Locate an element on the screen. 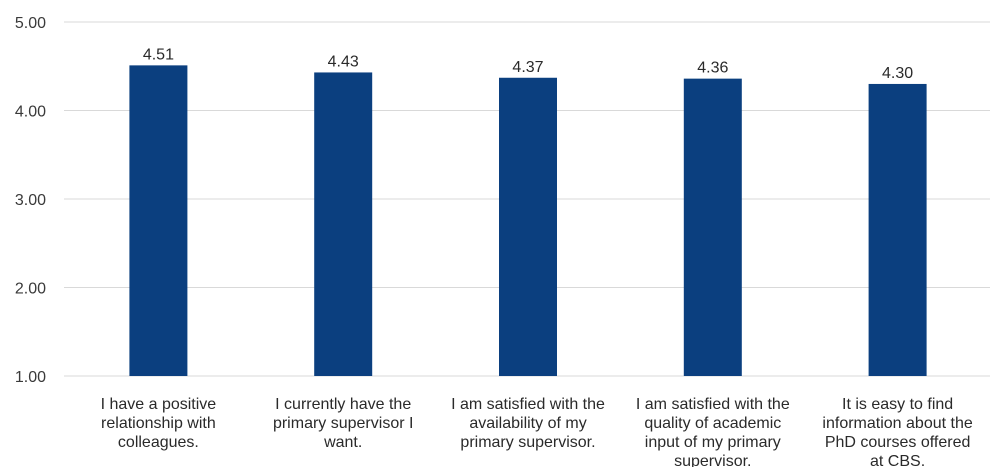 Image resolution: width=990 pixels, height=467 pixels. y-tick-label: 5.00 is located at coordinates (30, 23).